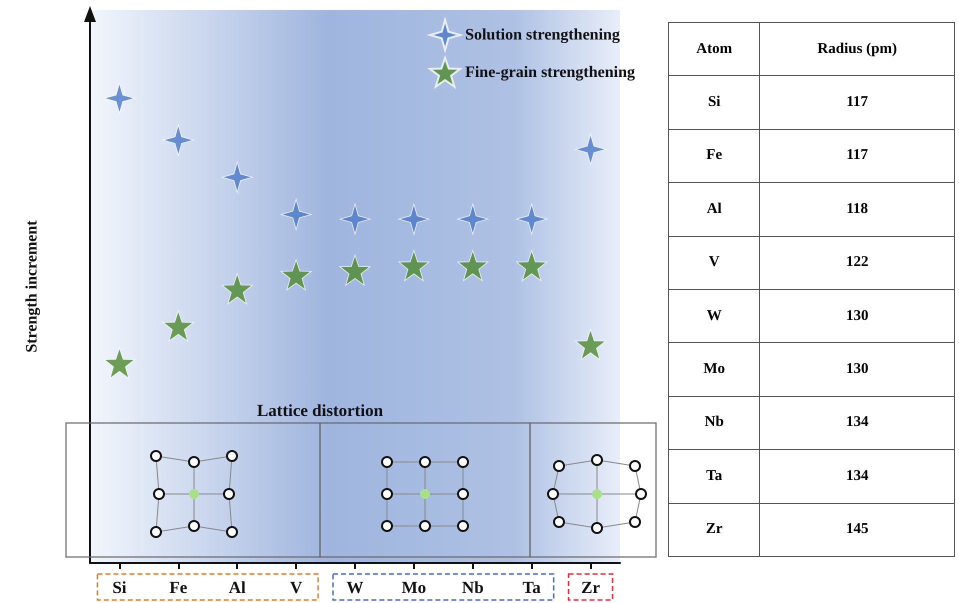  I want to click on category-label: Zr, so click(714, 529).